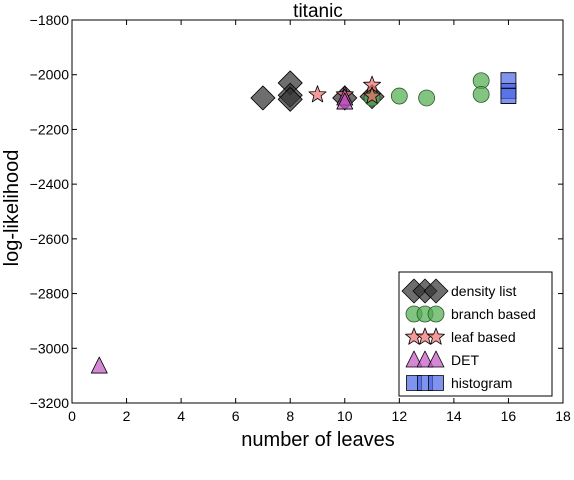 The image size is (574, 480). Describe the element at coordinates (454, 416) in the screenshot. I see `x-tick-label: 14` at that location.